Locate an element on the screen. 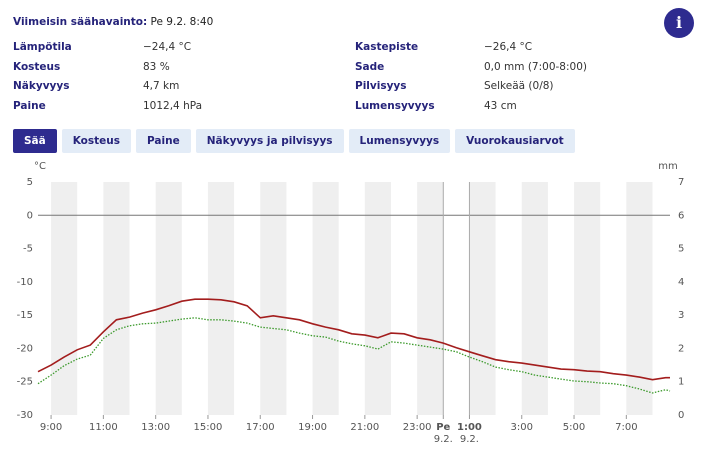 This screenshot has width=706, height=450. y2-tick-label: 2 is located at coordinates (681, 348).